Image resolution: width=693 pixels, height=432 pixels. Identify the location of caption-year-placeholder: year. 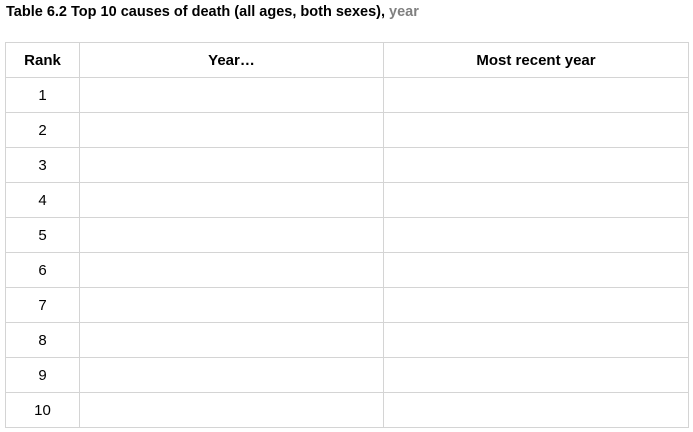
(404, 12).